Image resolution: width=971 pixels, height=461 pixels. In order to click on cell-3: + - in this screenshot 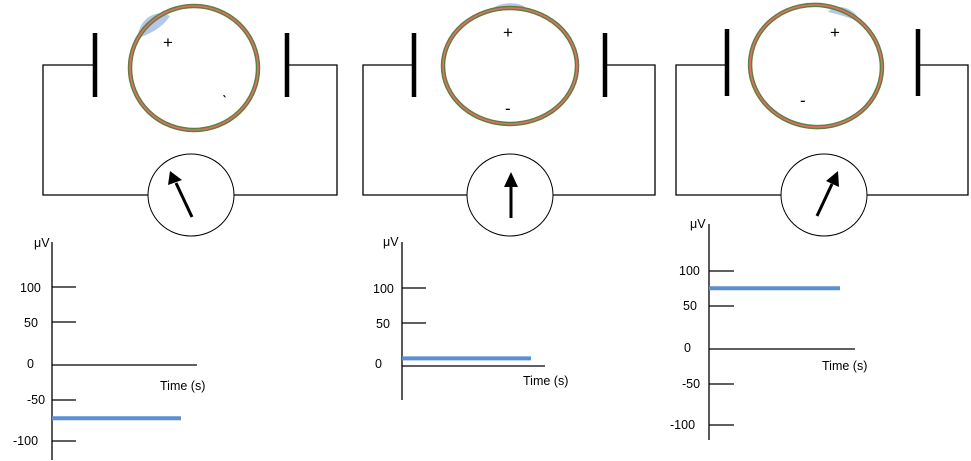, I will do `click(816, 66)`.